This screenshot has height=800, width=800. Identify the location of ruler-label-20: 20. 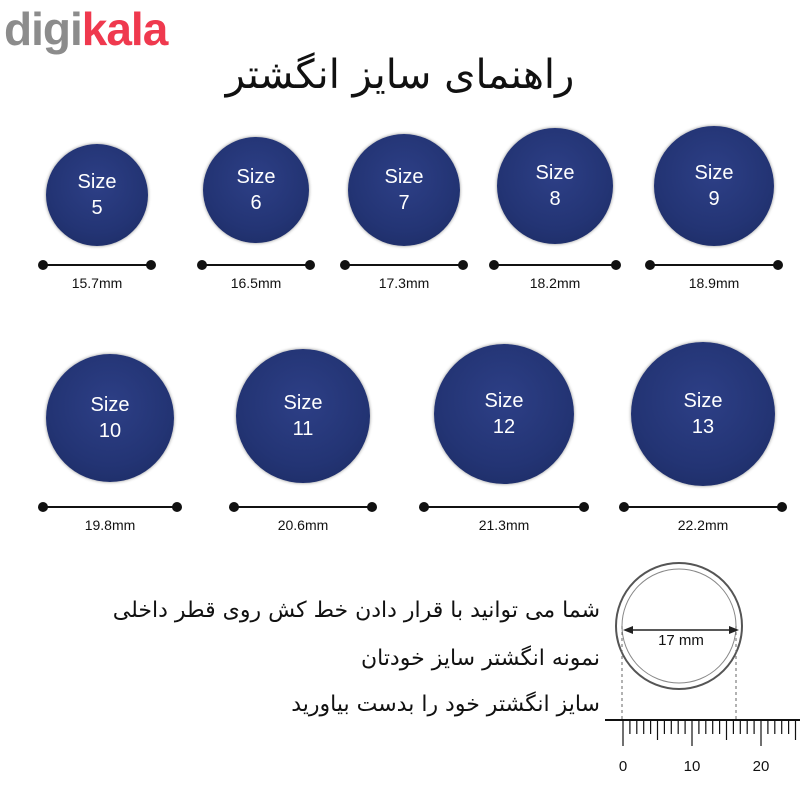
(761, 766).